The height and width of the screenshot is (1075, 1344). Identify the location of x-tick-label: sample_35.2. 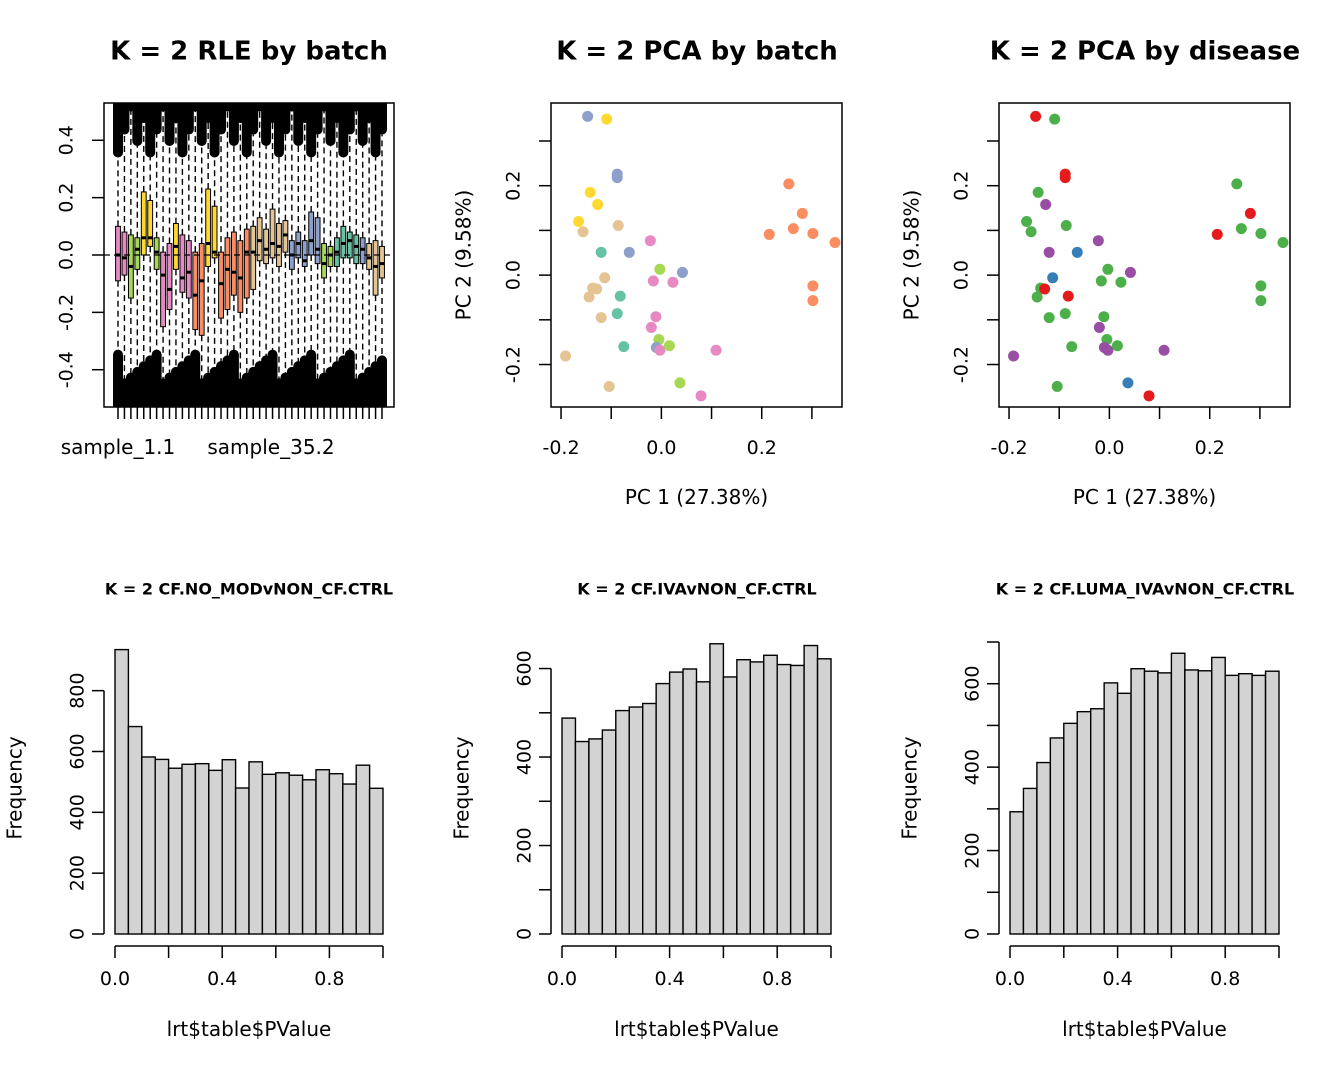
(270, 447).